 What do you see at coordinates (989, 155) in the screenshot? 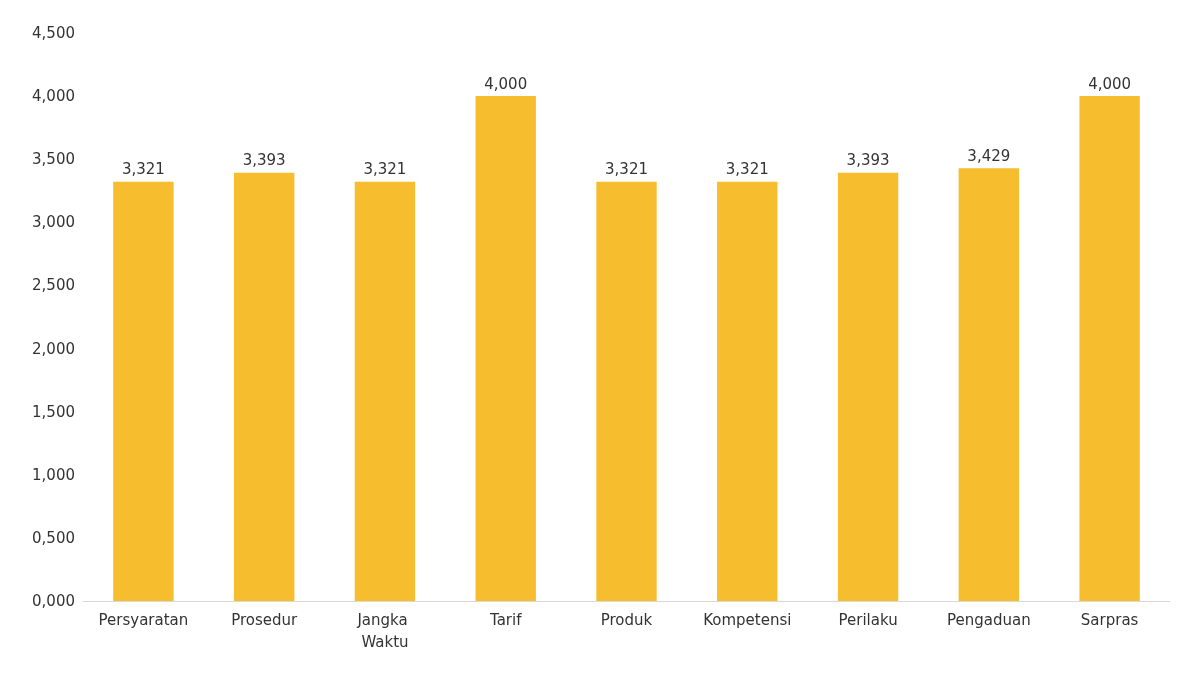
I see `data-label: 3,429` at bounding box center [989, 155].